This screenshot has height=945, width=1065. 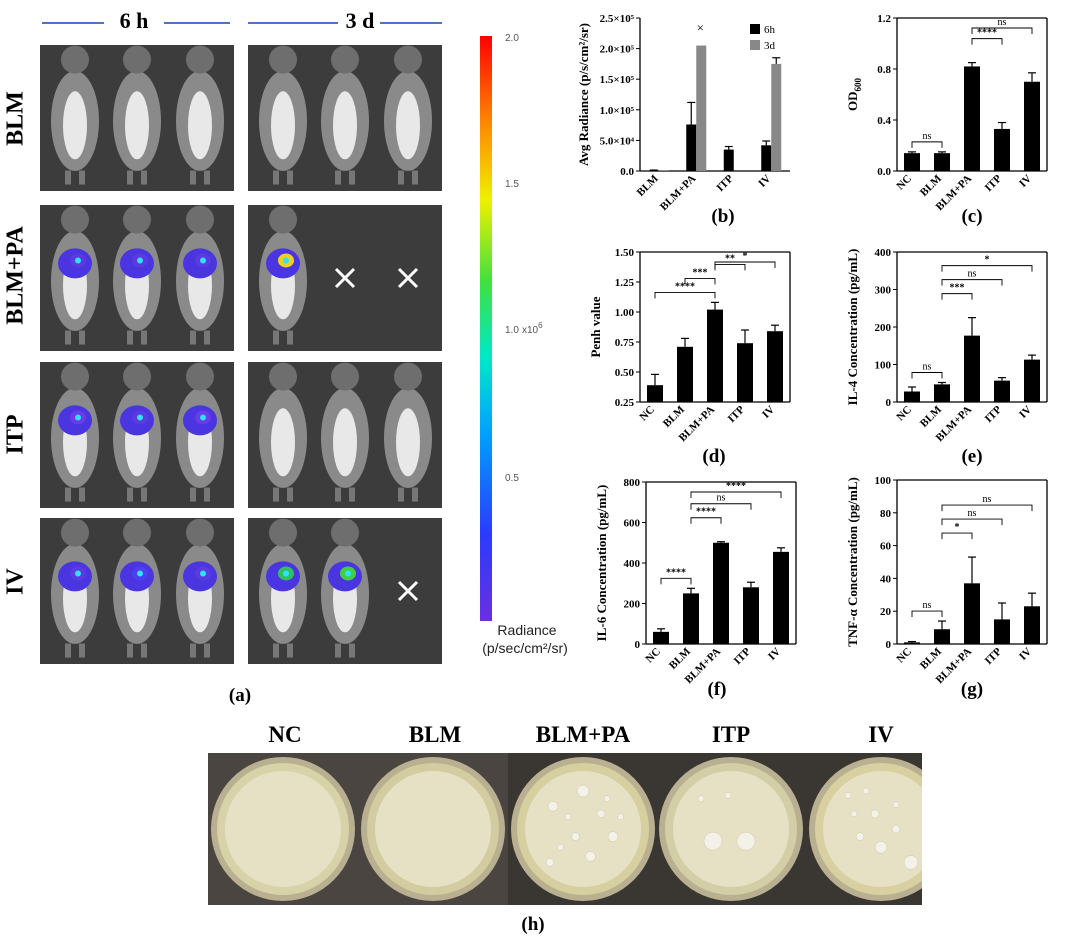 What do you see at coordinates (994, 656) in the screenshot?
I see `chart-g-xtick-label: ITP` at bounding box center [994, 656].